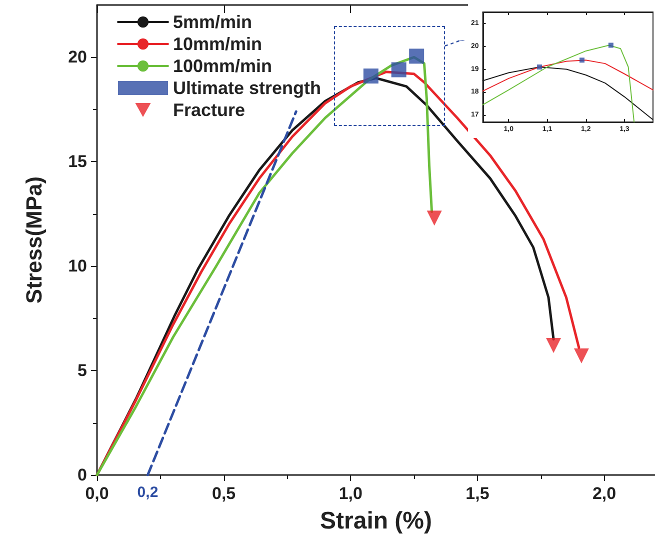 The width and height of the screenshot is (655, 542). Describe the element at coordinates (568, 76) in the screenshot. I see `line-series` at that location.